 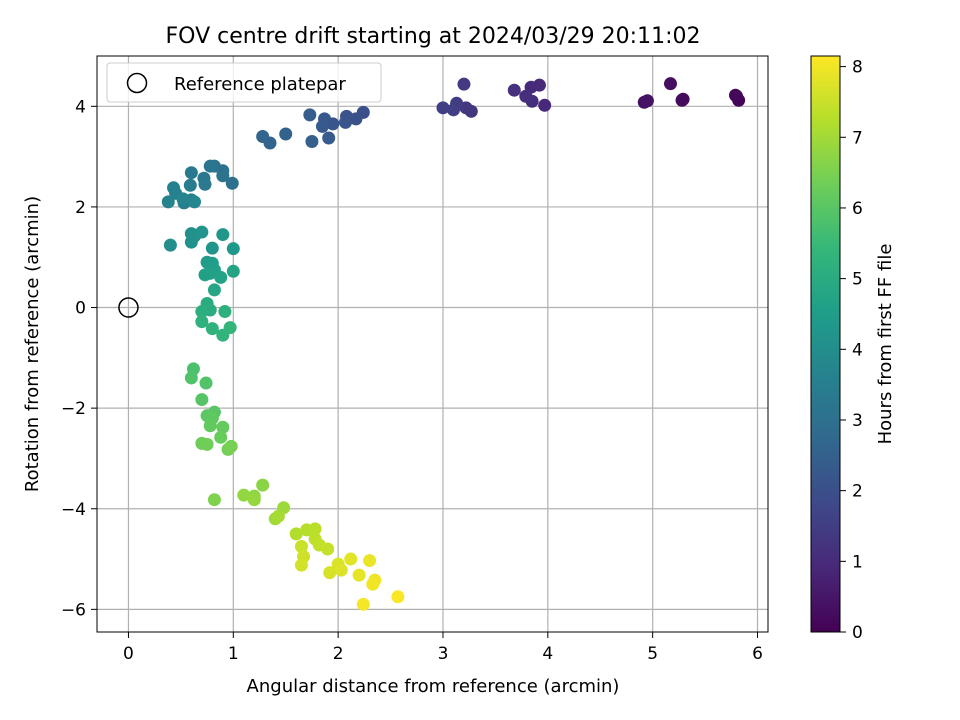 I want to click on x-tick-label: 6, so click(x=757, y=654).